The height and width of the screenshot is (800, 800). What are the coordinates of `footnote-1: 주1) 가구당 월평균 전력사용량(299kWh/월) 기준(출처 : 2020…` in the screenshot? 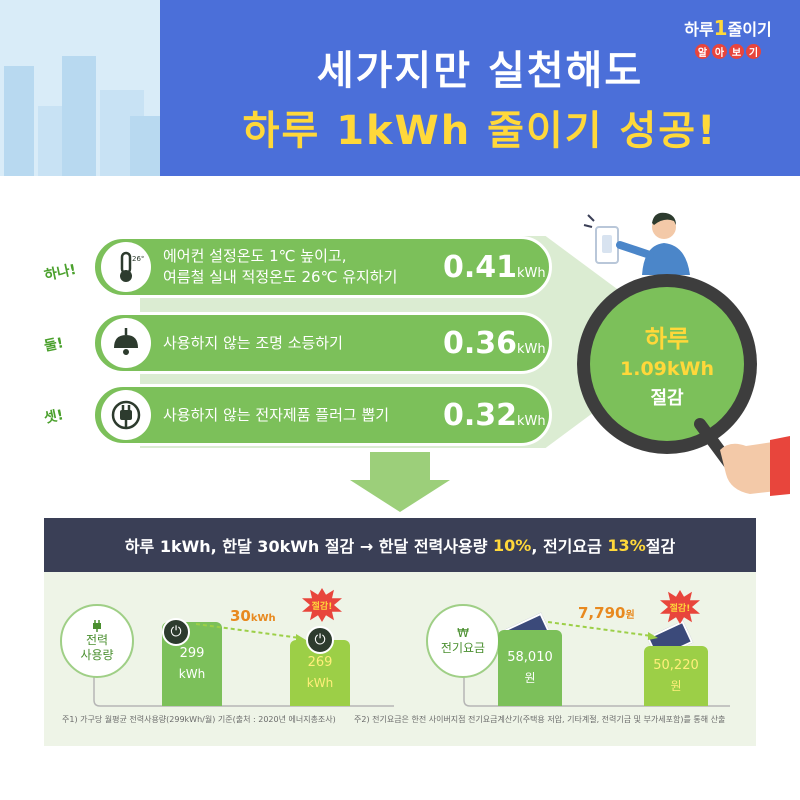 It's located at (199, 719).